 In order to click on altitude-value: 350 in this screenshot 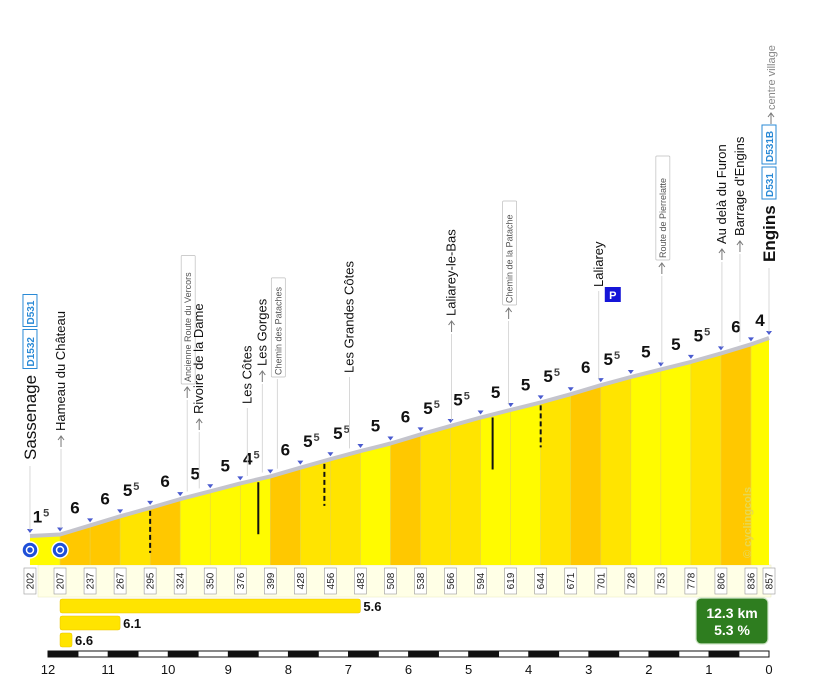, I will do `click(211, 580)`.